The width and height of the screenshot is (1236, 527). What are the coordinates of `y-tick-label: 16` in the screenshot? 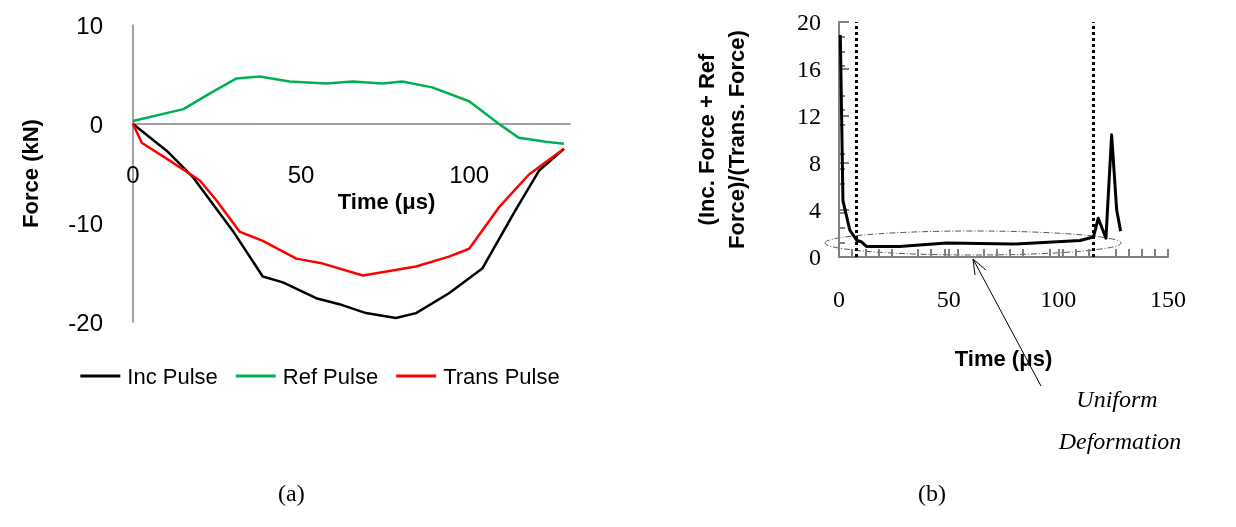 It's located at (809, 69).